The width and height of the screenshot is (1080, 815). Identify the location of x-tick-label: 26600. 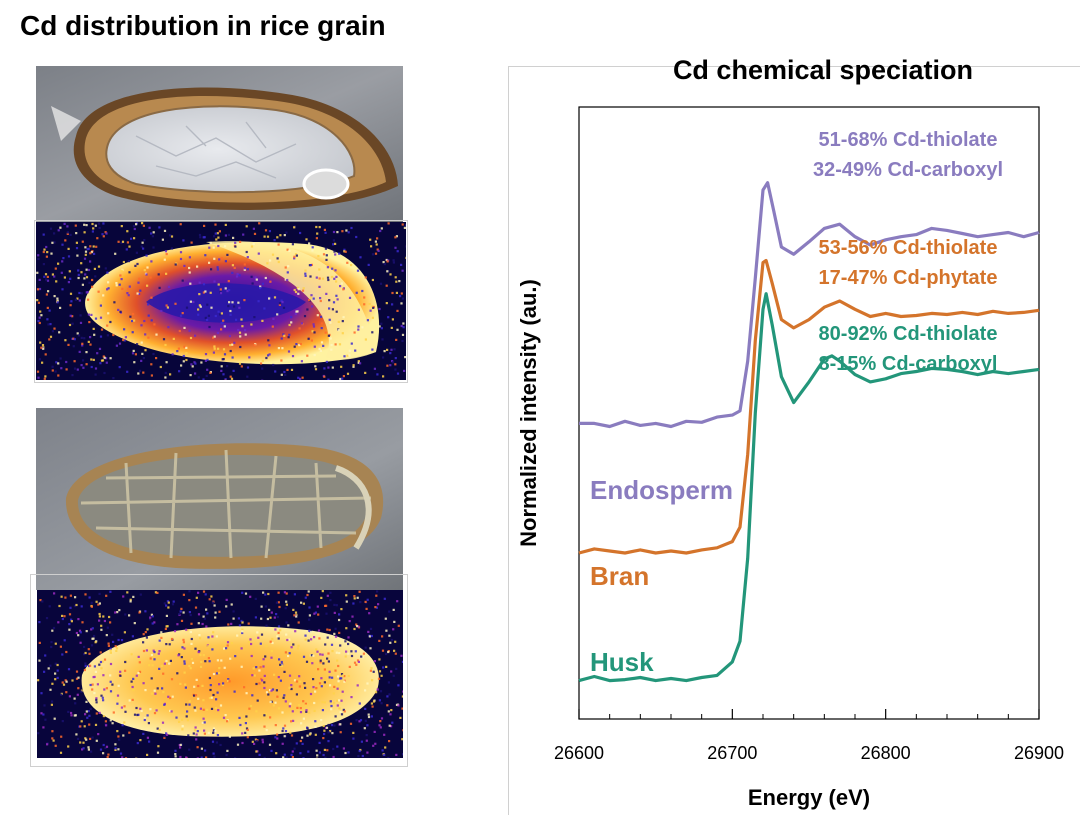
(579, 753).